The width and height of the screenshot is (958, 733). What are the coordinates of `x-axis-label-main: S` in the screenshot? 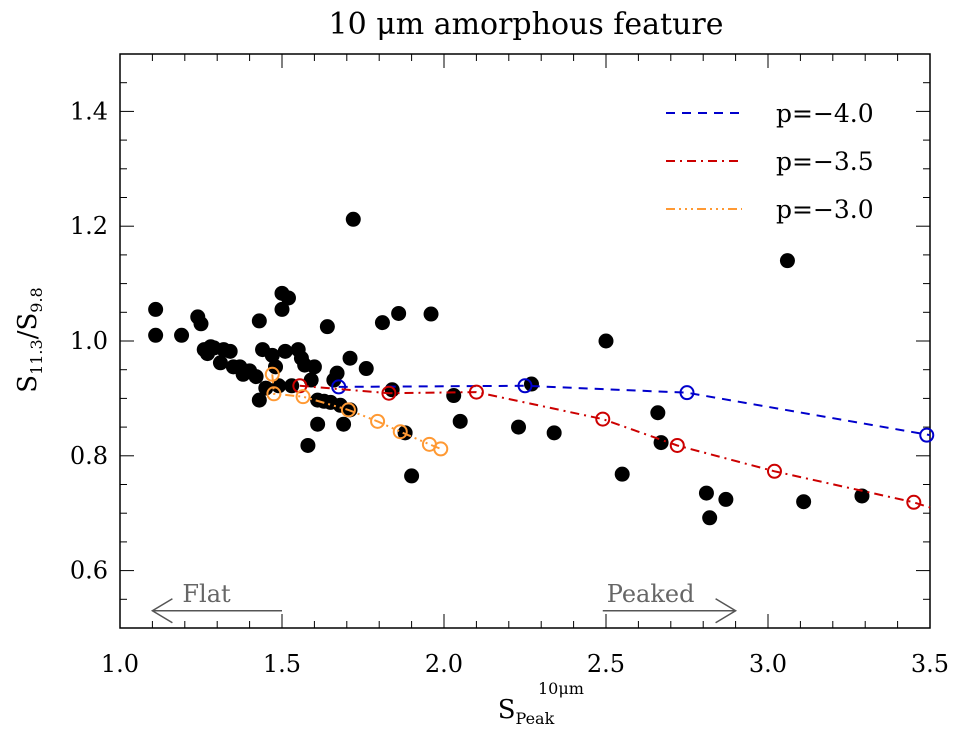 It's located at (507, 710).